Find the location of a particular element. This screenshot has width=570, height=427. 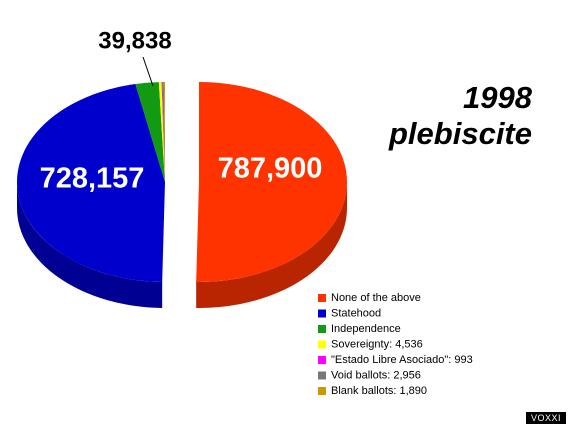

leader-line is located at coordinates (148, 71).